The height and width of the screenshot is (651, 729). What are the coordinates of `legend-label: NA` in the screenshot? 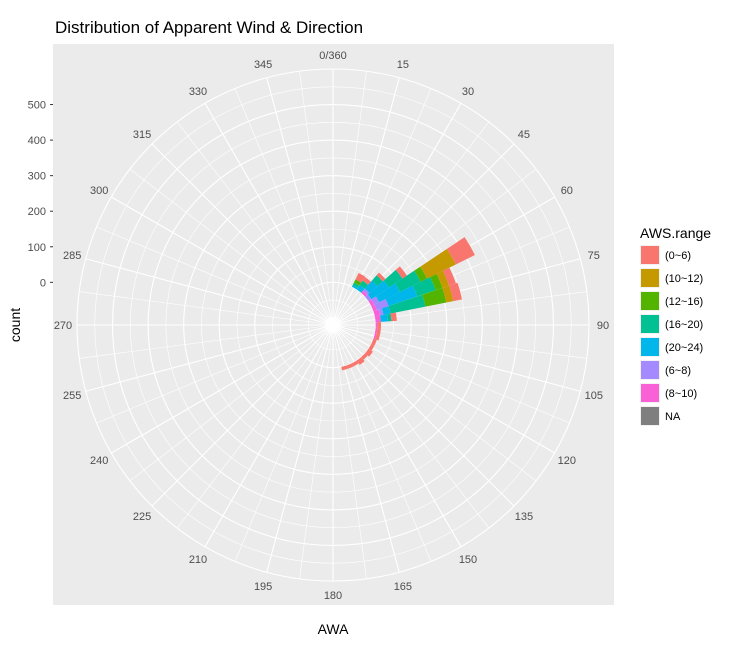 It's located at (673, 417).